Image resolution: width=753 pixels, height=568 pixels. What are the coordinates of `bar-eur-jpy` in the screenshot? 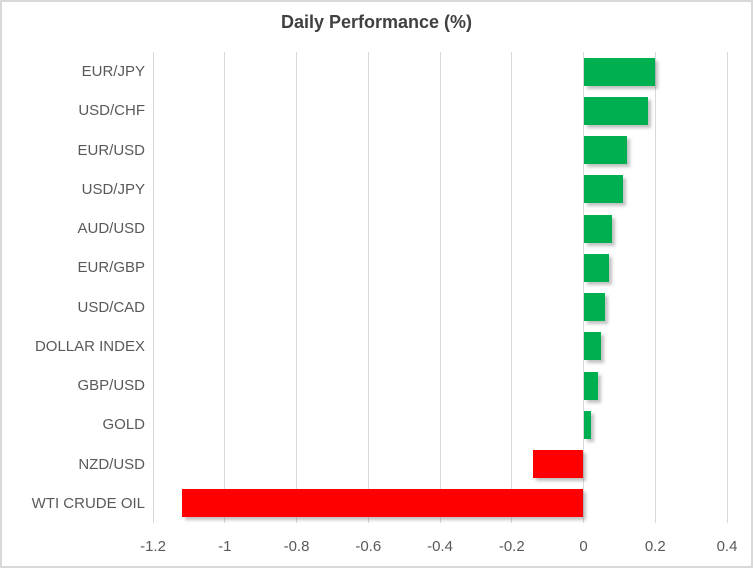 It's located at (619, 71).